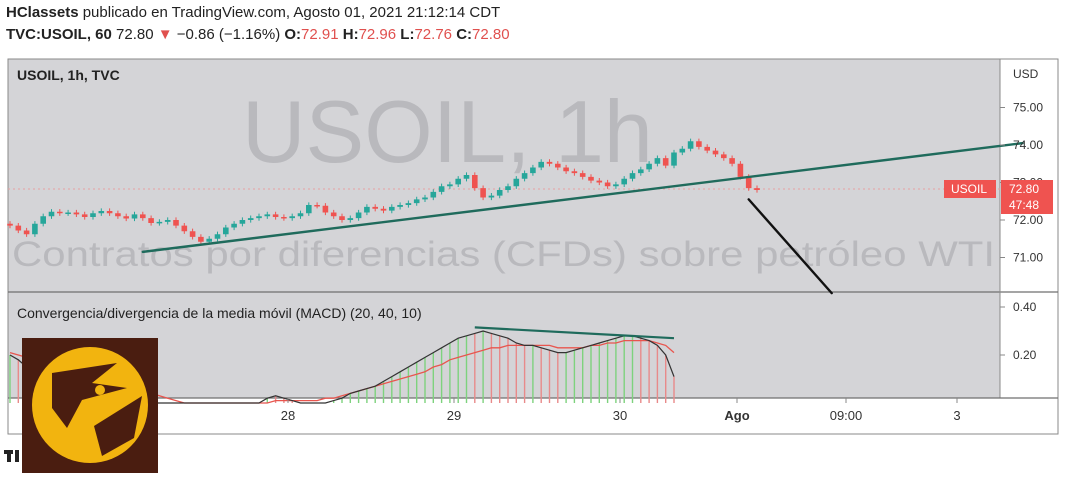 This screenshot has width=1065, height=480. I want to click on main-pane-legend: USOIL, 1h, TVC, so click(68, 75).